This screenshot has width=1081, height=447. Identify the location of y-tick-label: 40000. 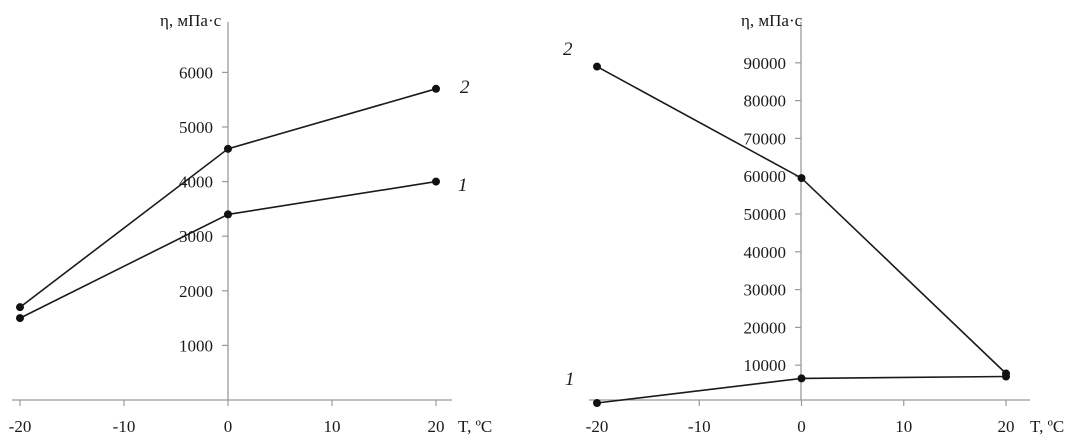
(765, 252).